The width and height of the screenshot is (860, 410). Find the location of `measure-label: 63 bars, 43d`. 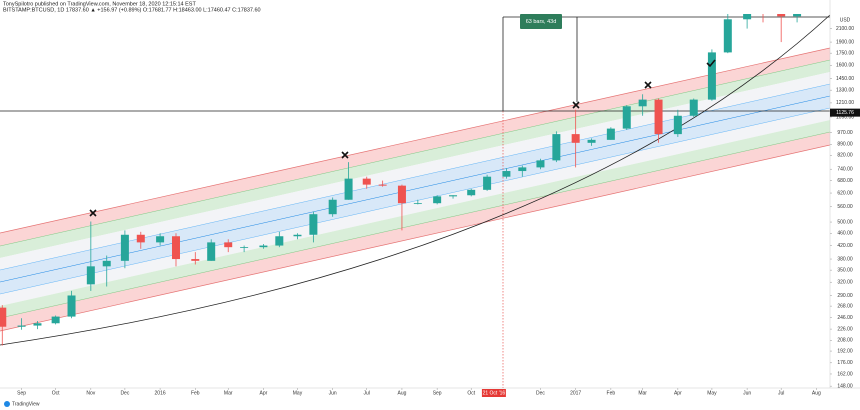

measure-label: 63 bars, 43d is located at coordinates (541, 22).